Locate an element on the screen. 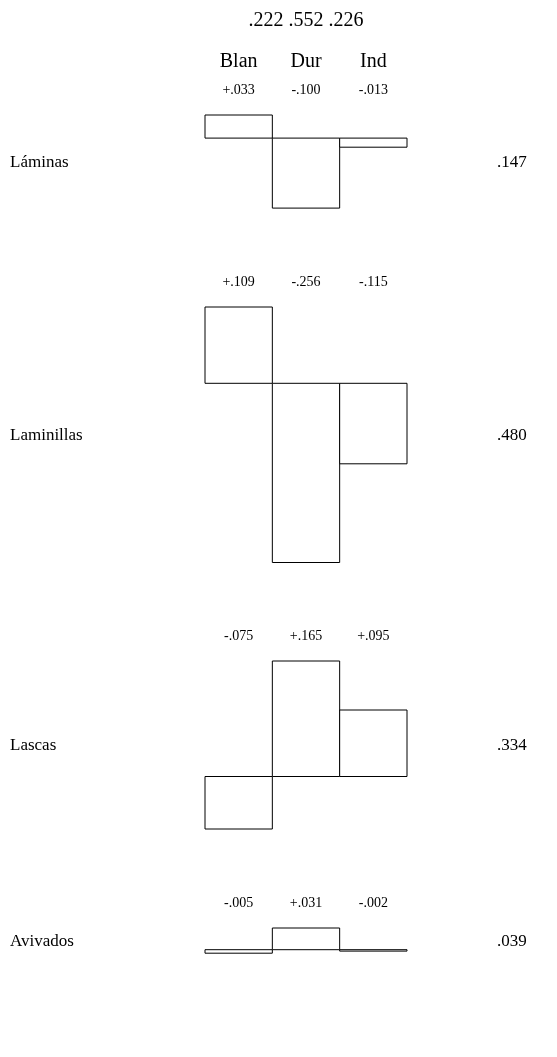 The height and width of the screenshot is (1057, 557). text: .039 is located at coordinates (512, 940).